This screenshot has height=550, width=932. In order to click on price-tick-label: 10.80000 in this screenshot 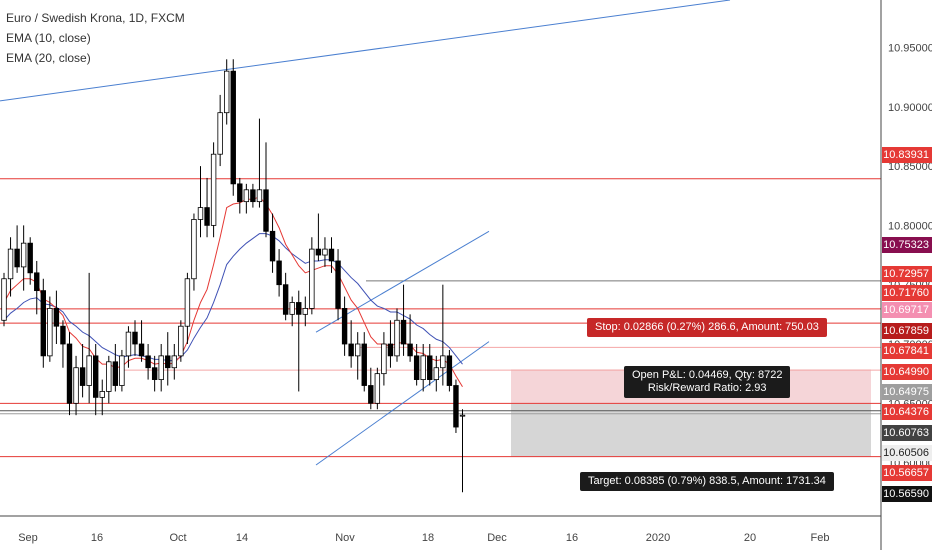, I will do `click(910, 226)`.